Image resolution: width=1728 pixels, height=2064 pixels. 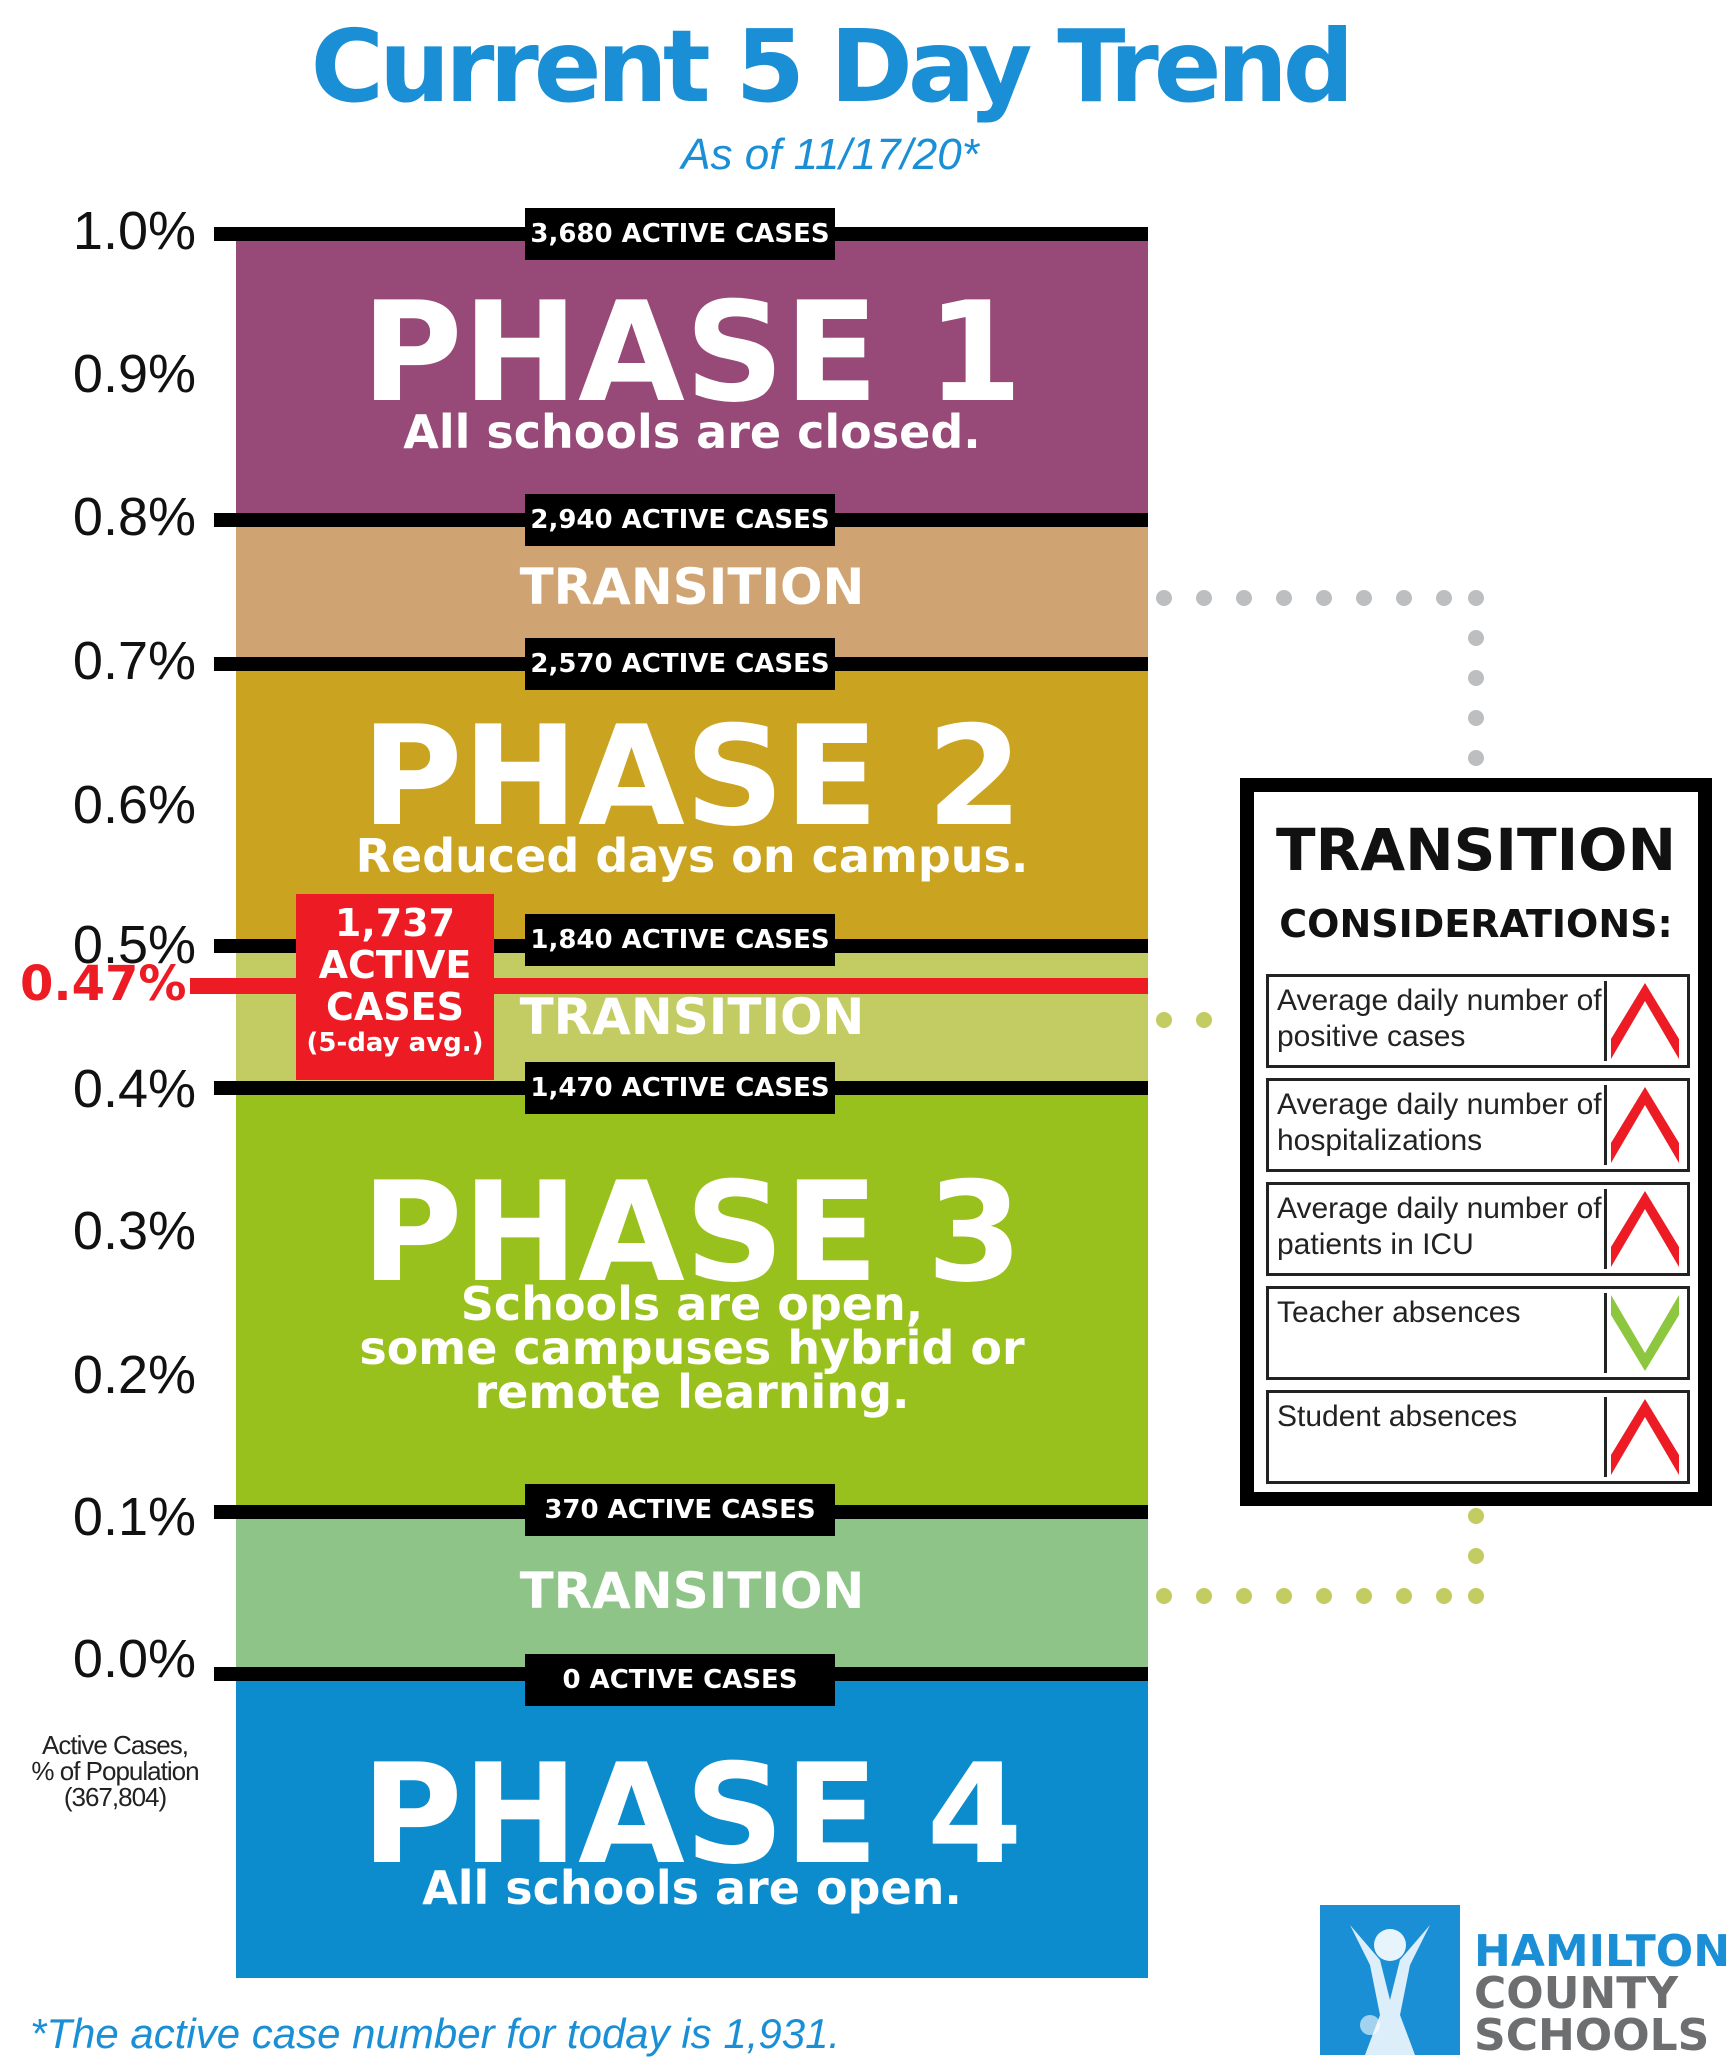 What do you see at coordinates (692, 352) in the screenshot?
I see `phase1-title: PHASE 1` at bounding box center [692, 352].